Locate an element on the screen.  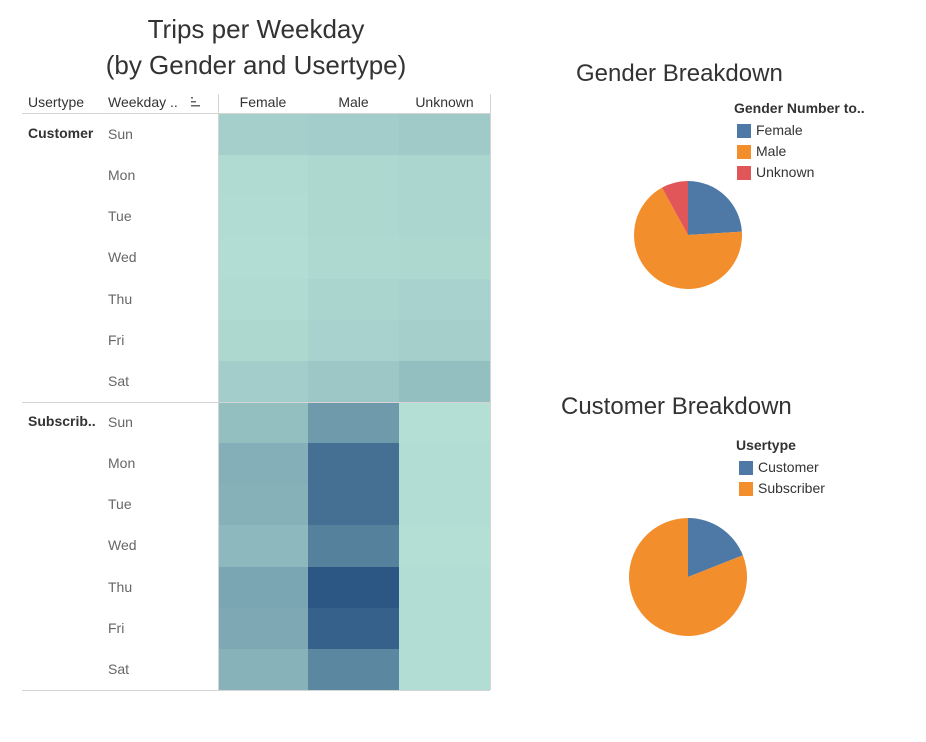
sort-descending-icon is located at coordinates (196, 102).